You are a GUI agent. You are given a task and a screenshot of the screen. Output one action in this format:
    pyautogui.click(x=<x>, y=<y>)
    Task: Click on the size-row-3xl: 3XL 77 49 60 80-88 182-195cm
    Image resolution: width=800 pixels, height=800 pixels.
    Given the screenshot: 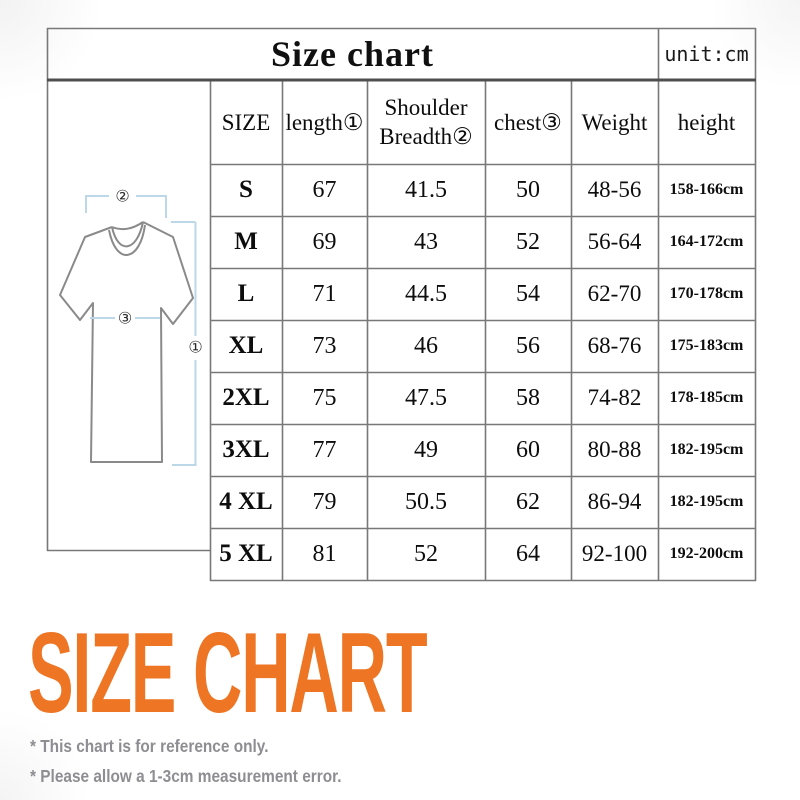 What is the action you would take?
    pyautogui.click(x=482, y=450)
    